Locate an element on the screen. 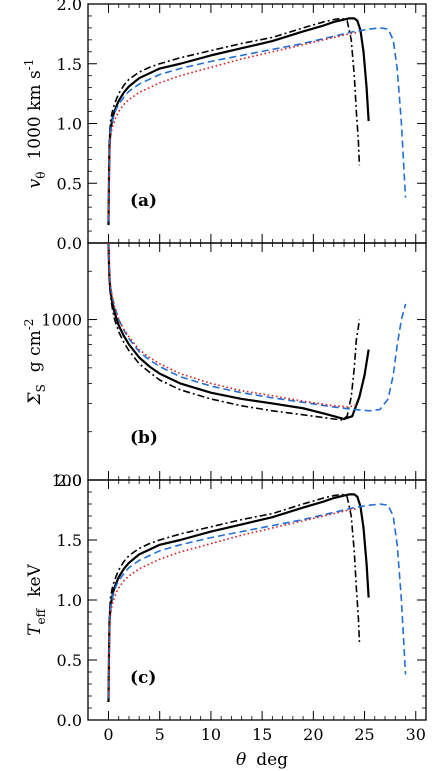 The height and width of the screenshot is (771, 436). y-axis-label: ΣSg cm-2 is located at coordinates (35, 362).